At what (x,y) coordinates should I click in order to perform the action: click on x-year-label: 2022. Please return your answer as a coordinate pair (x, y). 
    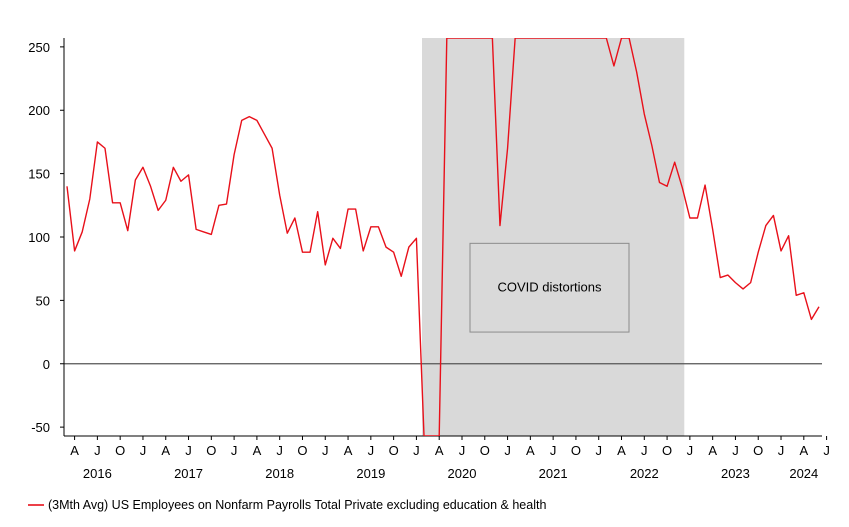
    Looking at the image, I should click on (644, 473).